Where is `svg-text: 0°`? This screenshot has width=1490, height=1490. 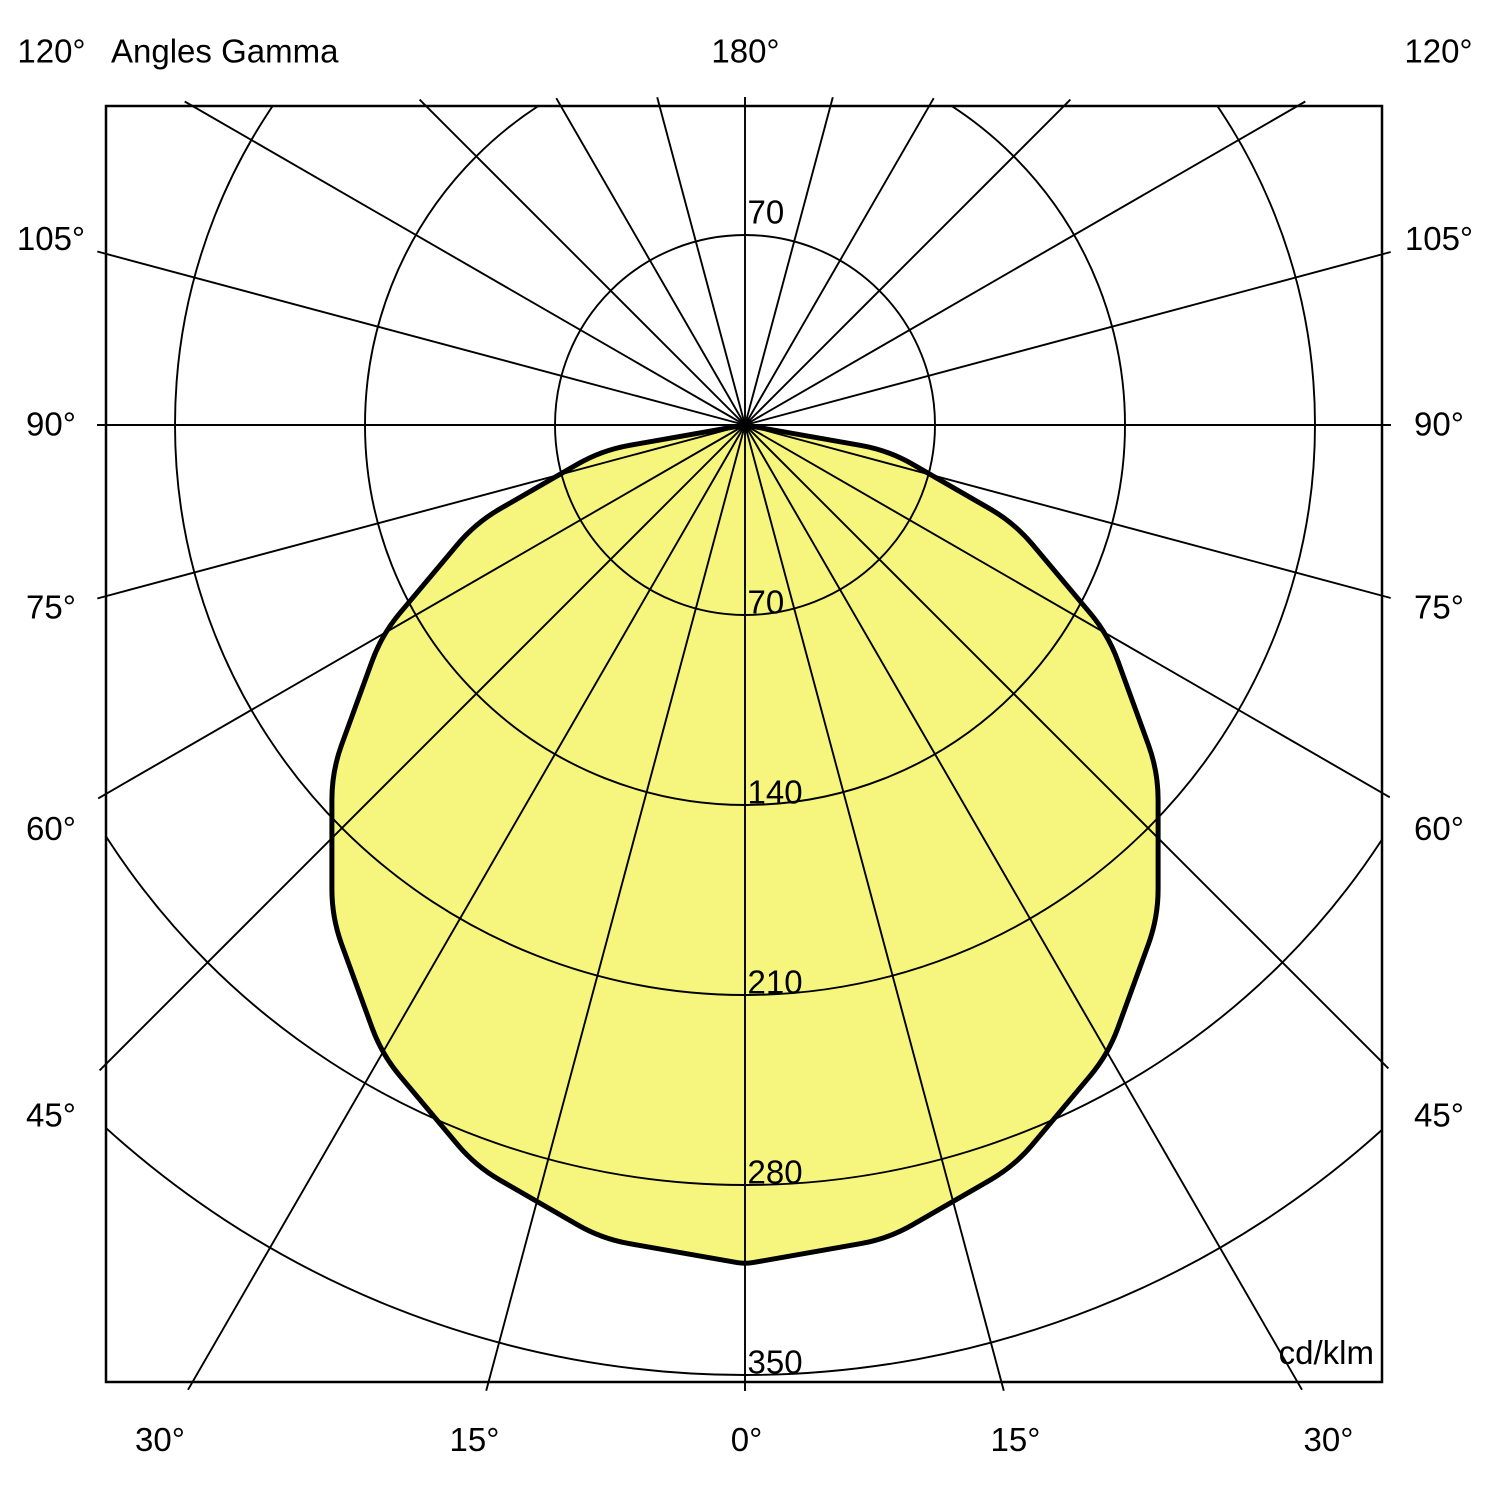 svg-text: 0° is located at coordinates (747, 1439).